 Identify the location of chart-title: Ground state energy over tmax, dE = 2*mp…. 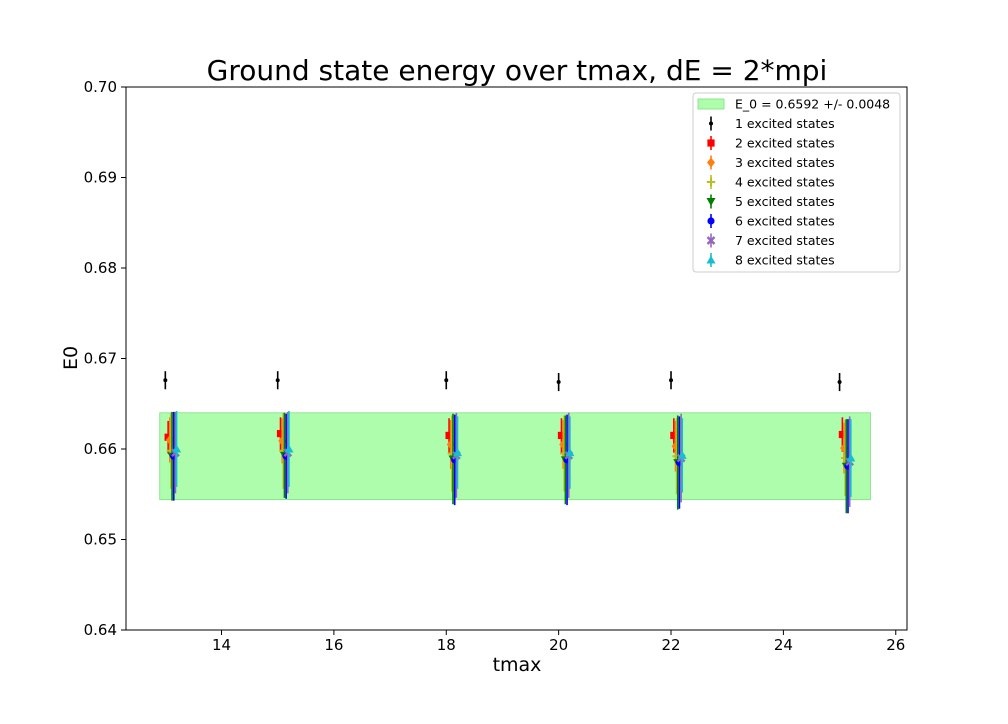
(517, 70).